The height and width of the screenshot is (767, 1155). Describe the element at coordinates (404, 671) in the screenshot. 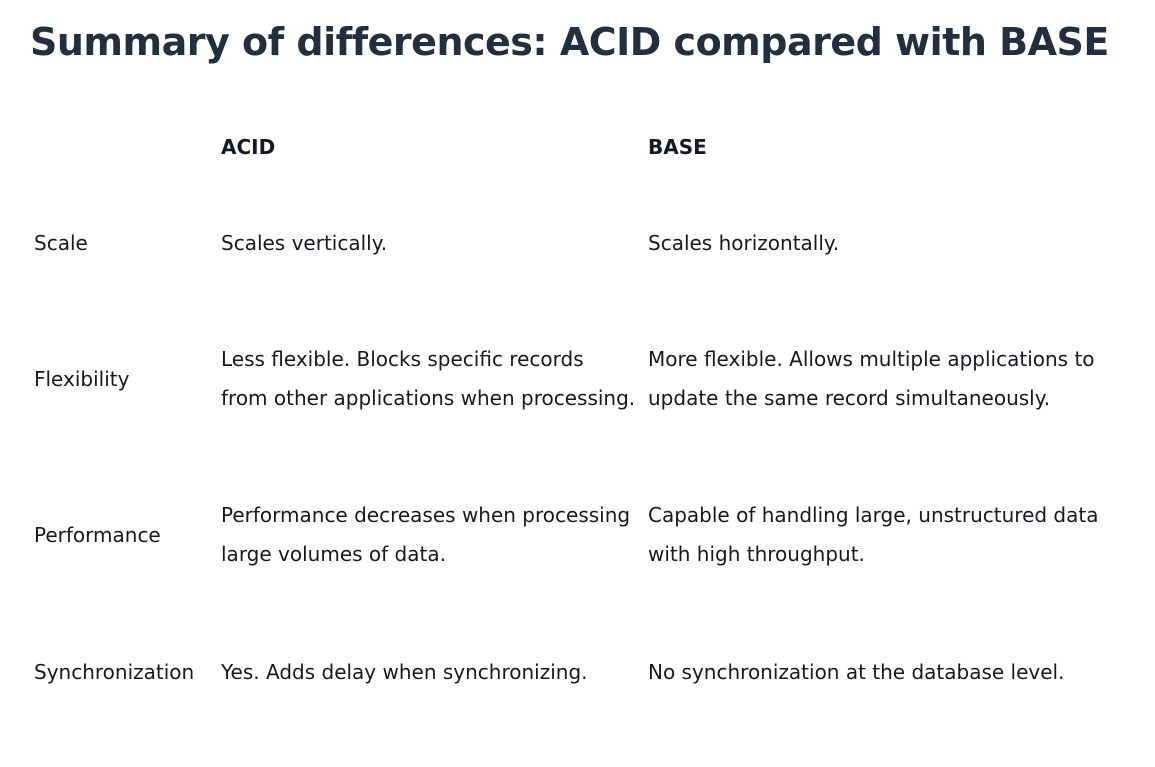

I see `acid-synchronization-cell: Yes. Adds delay when synchronizing.` at that location.